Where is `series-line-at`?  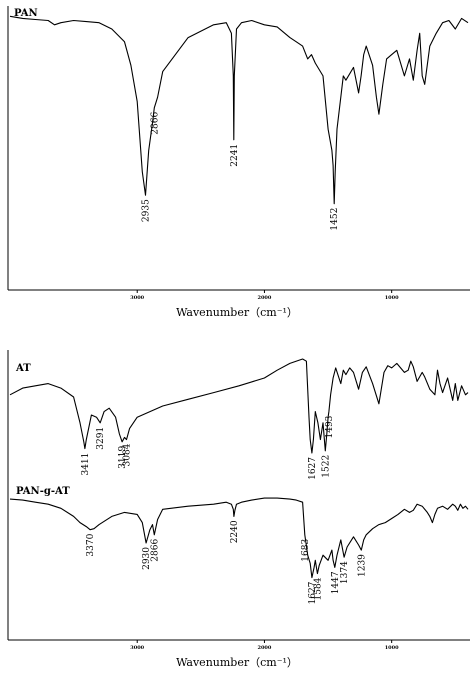 series-line-at is located at coordinates (239, 406).